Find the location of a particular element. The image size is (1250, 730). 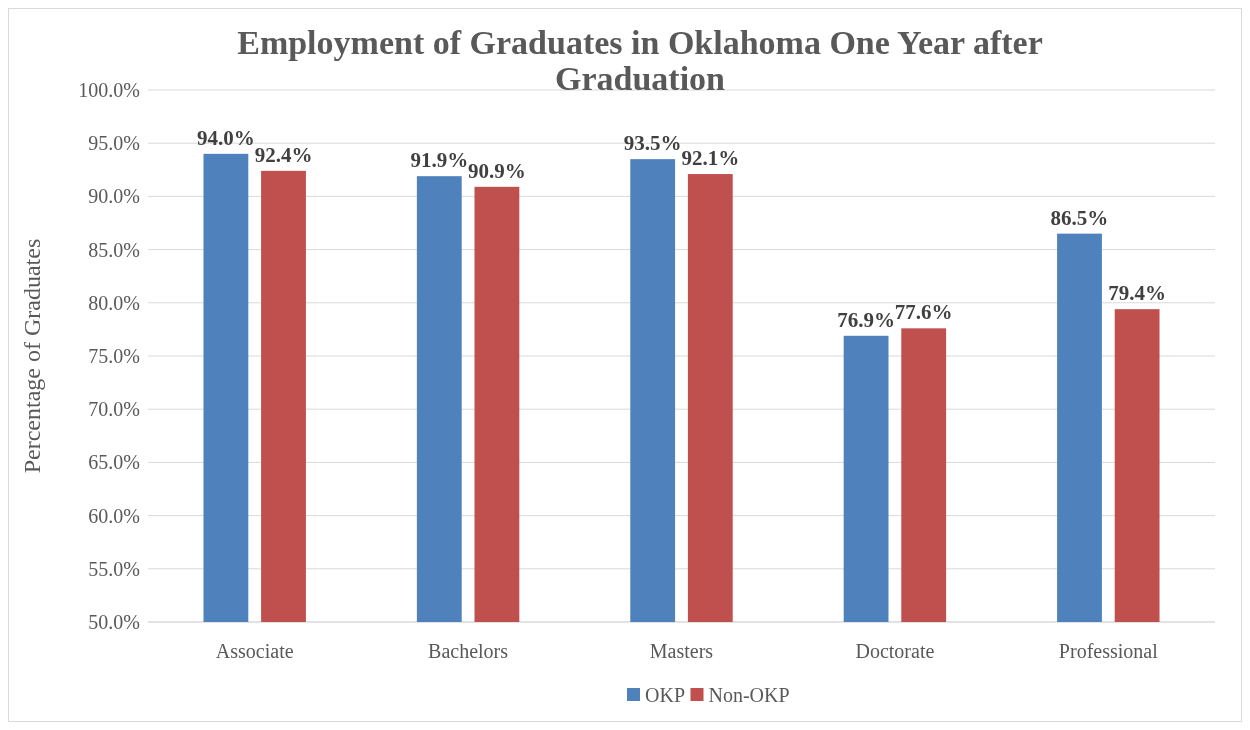

y-tick-label: 70.0% is located at coordinates (114, 409).